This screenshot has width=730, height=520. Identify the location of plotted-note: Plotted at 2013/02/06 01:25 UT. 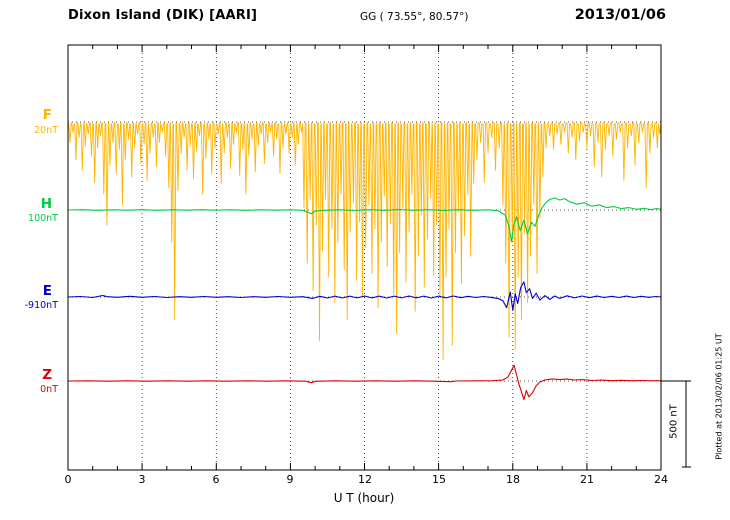
(719, 396).